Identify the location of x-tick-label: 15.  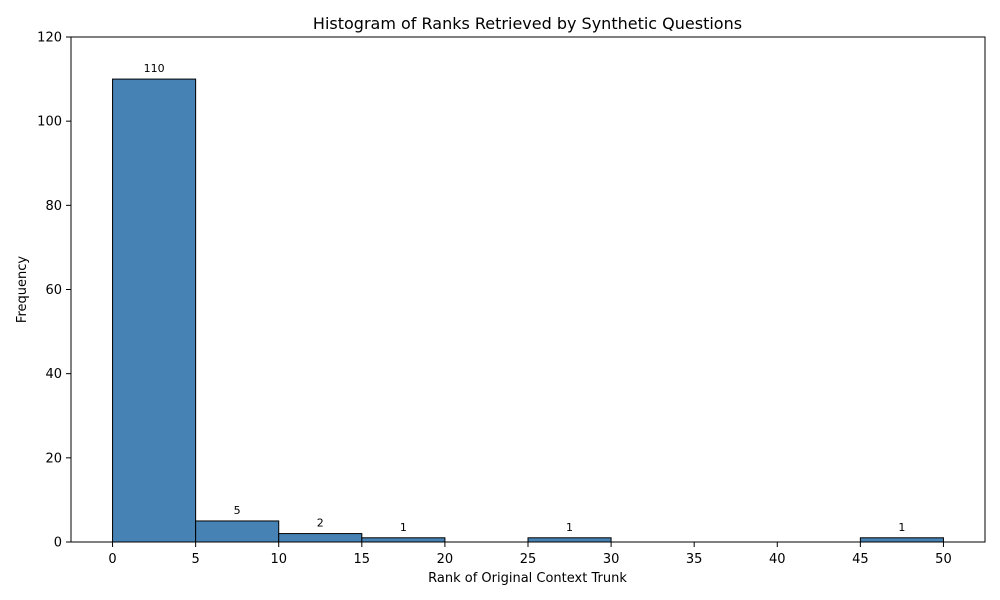
(362, 559).